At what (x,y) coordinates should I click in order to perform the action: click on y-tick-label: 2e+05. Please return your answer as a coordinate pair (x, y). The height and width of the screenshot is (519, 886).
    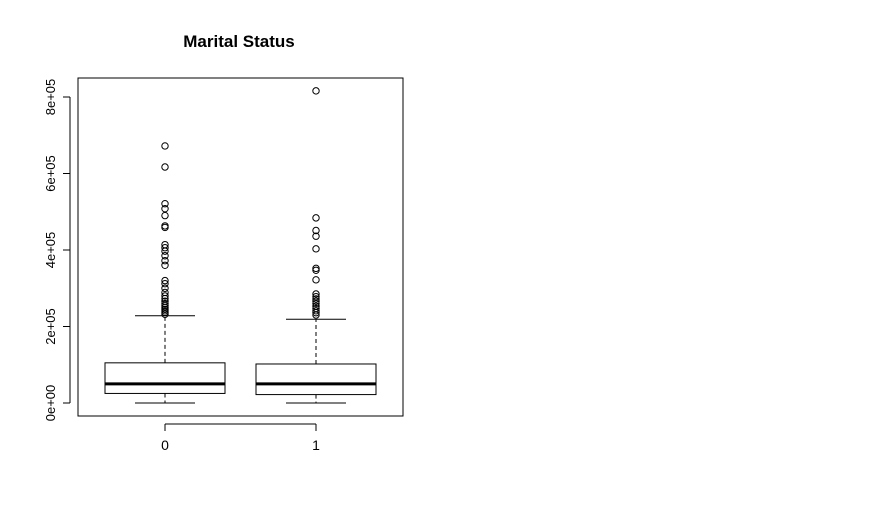
    Looking at the image, I should click on (50, 326).